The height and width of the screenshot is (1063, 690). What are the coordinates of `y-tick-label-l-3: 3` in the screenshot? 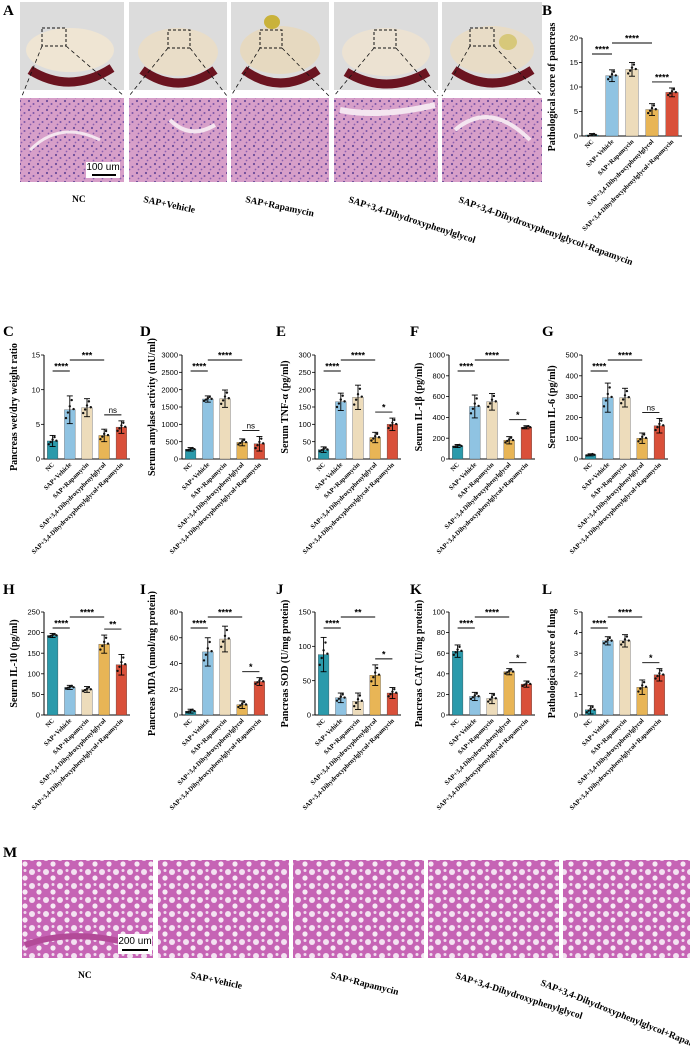 It's located at (576, 653).